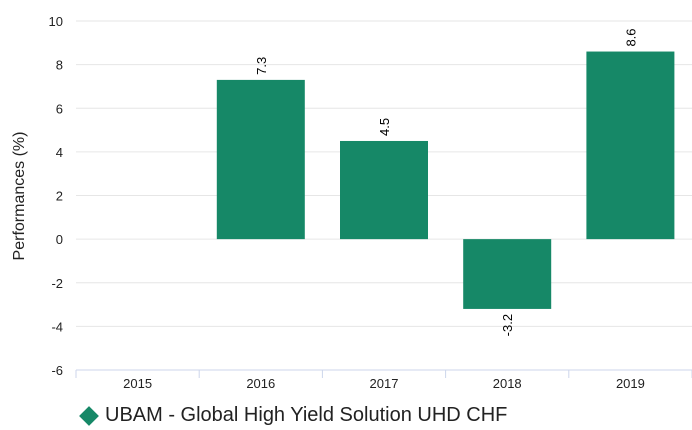 The image size is (692, 430). I want to click on x-tick-label: 2019, so click(630, 383).